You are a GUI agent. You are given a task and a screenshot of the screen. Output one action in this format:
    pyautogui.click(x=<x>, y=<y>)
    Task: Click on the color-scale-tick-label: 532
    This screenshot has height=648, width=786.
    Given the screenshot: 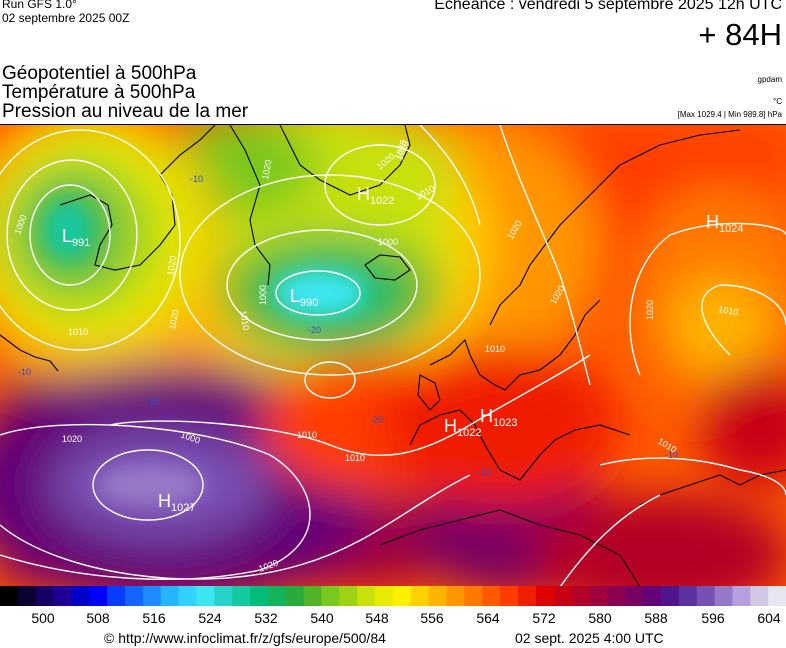 What is the action you would take?
    pyautogui.click(x=266, y=618)
    